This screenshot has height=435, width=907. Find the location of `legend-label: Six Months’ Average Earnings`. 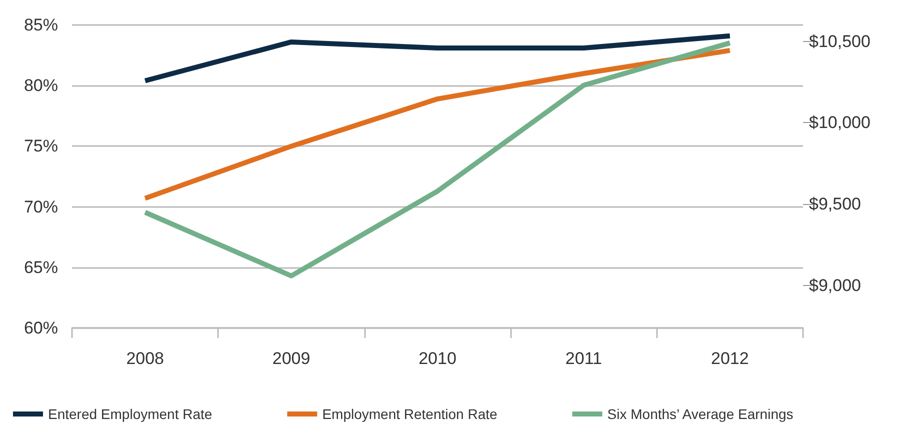

legend-label: Six Months’ Average Earnings is located at coordinates (700, 414).